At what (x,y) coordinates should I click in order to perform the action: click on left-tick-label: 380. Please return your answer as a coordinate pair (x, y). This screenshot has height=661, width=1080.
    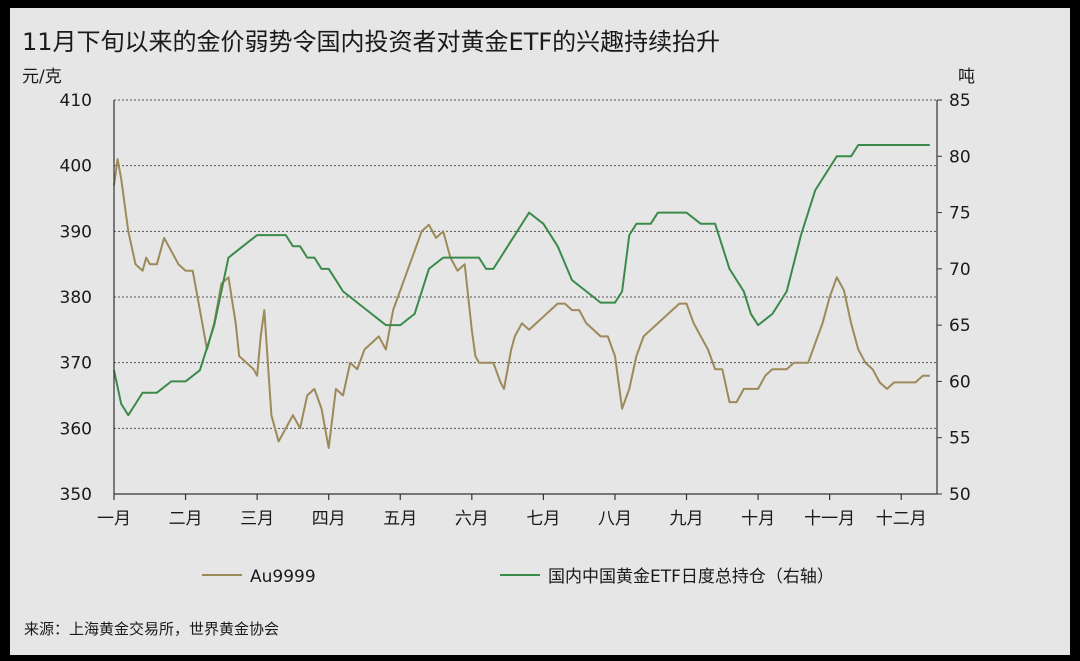
    Looking at the image, I should click on (76, 298).